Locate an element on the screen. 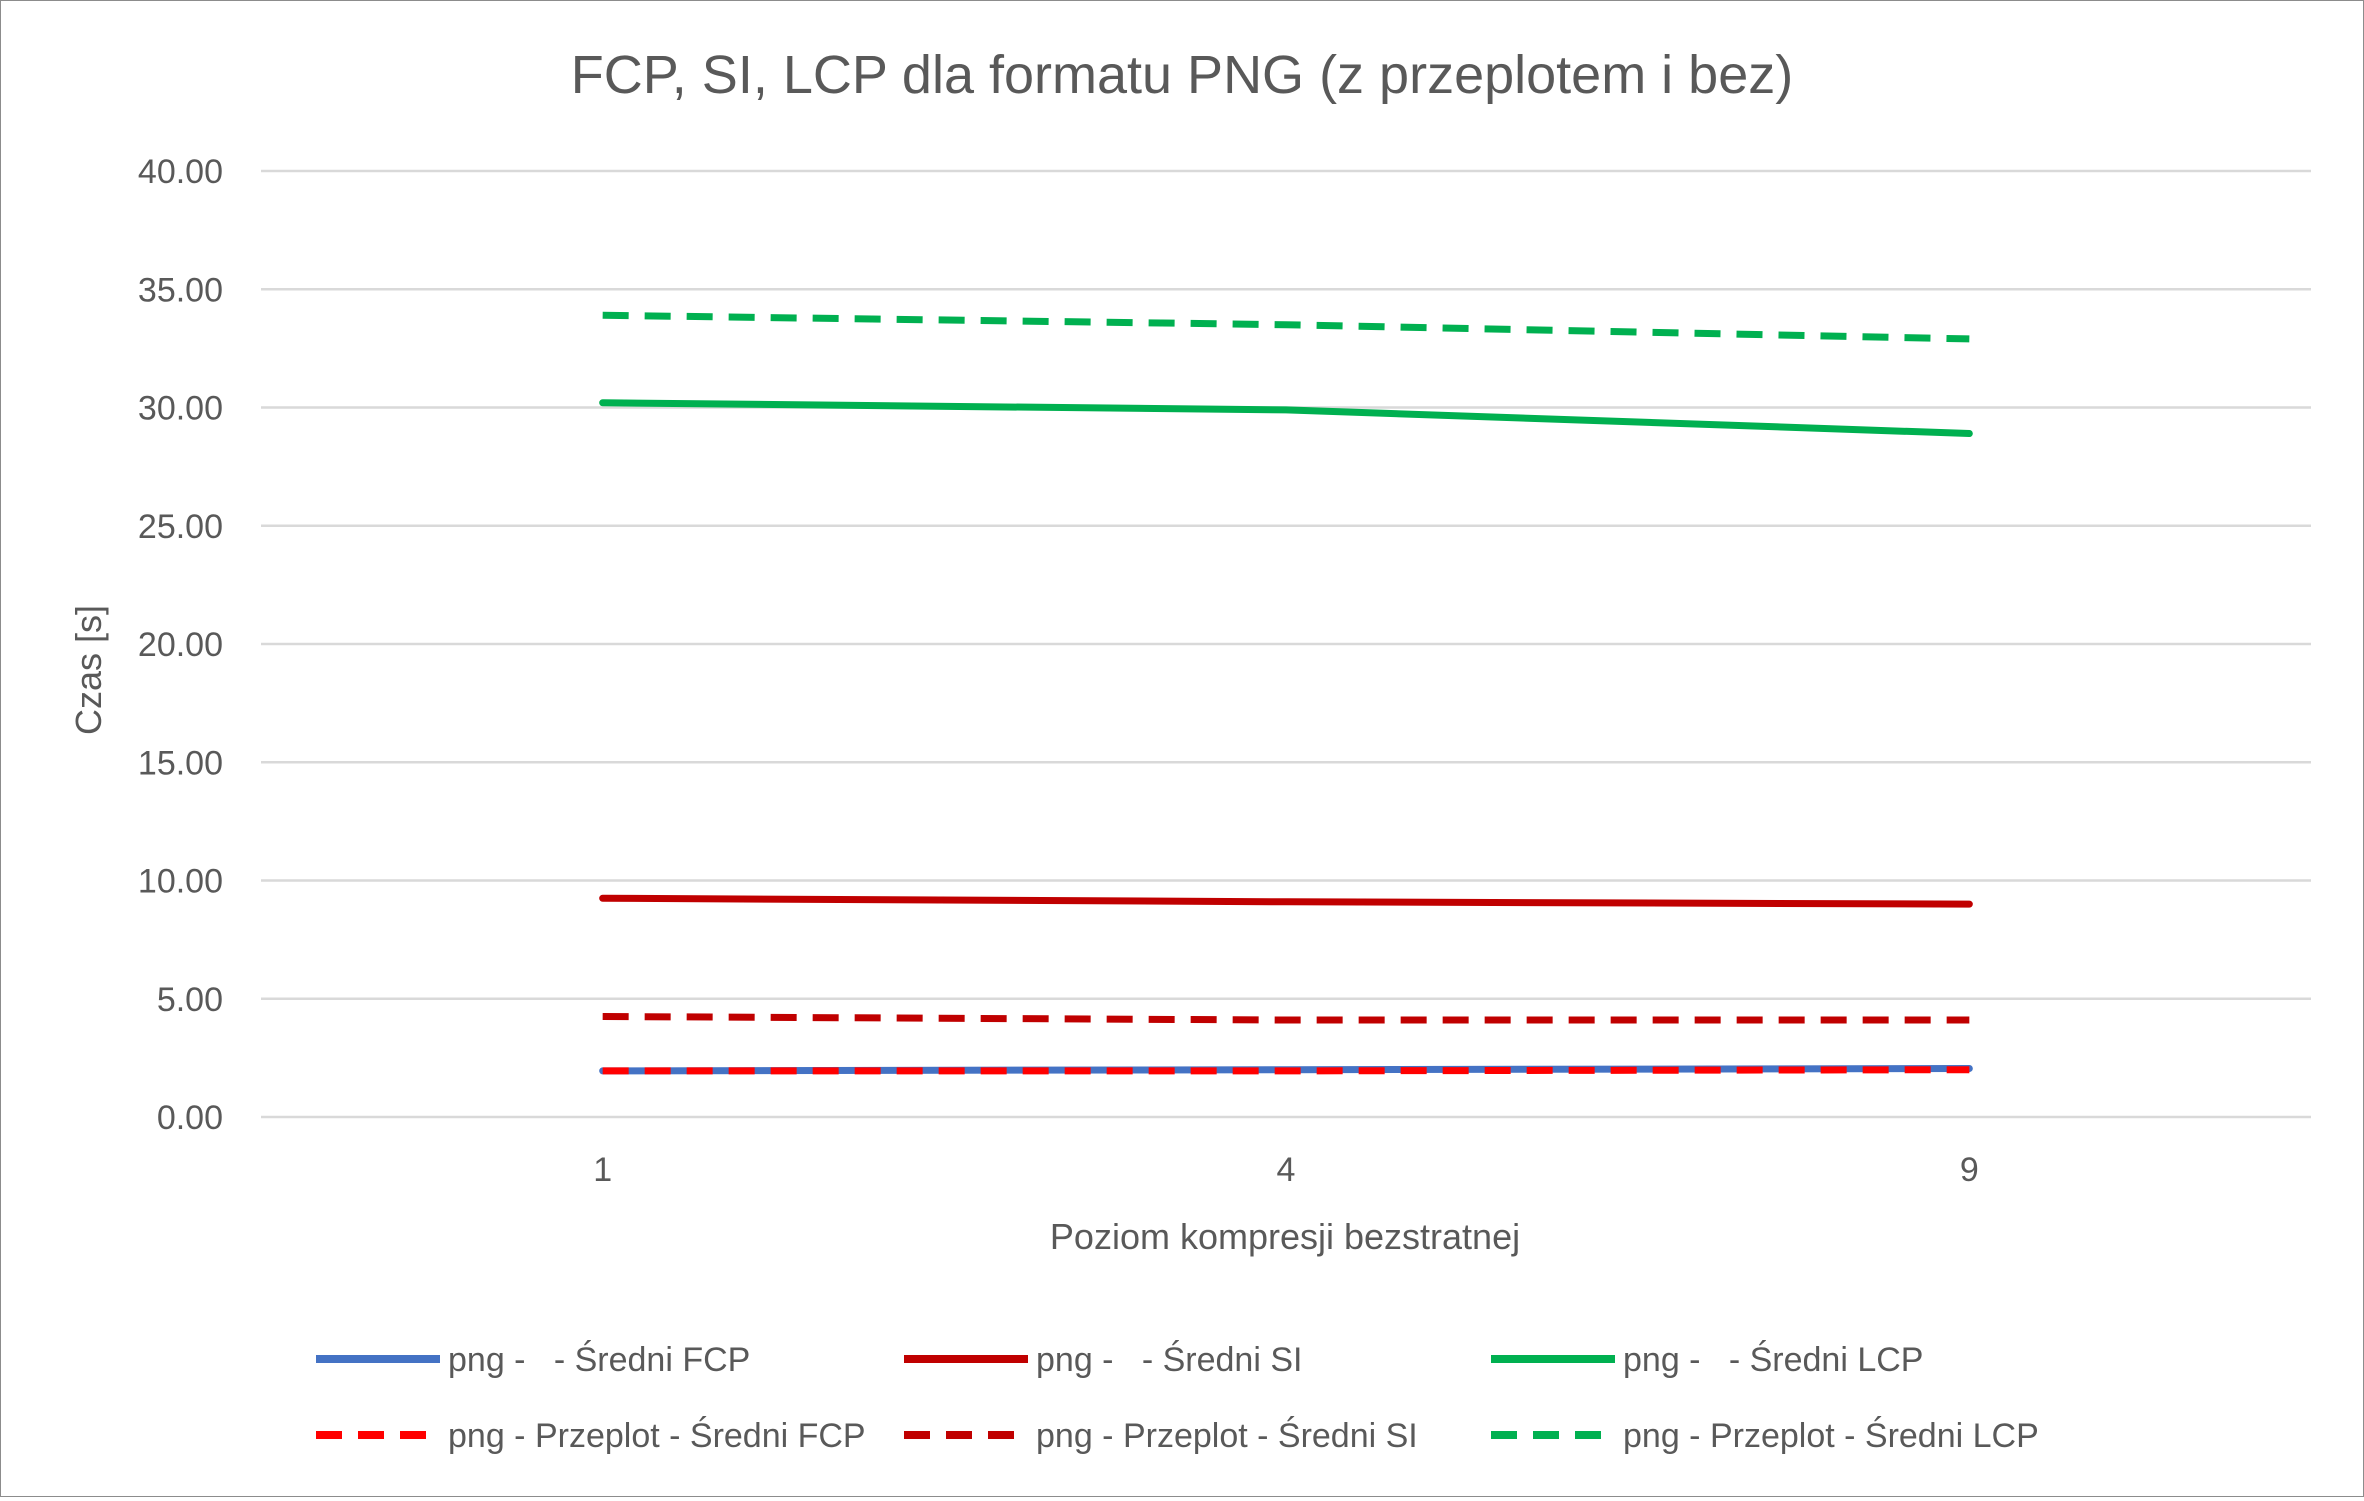  legend-label: png - - Średni SI is located at coordinates (1169, 1359).